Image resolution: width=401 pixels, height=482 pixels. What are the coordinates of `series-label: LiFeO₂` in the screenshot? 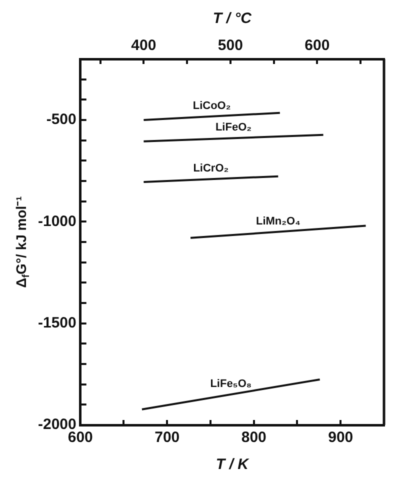 It's located at (233, 128).